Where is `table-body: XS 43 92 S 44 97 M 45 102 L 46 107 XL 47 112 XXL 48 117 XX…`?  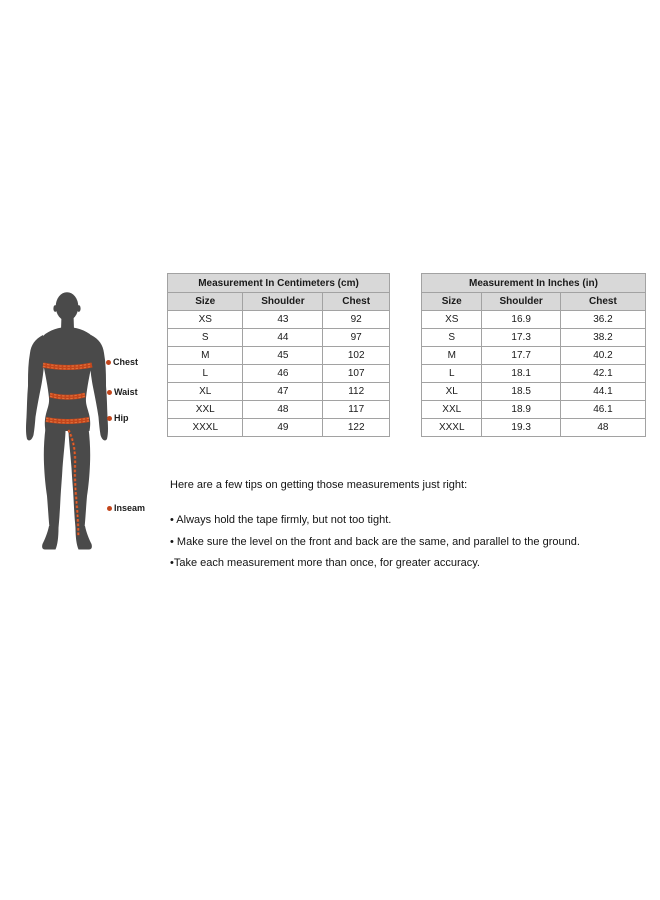 table-body: XS 43 92 S 44 97 M 45 102 L 46 107 XL 47 112 XXL 48 117 XX… is located at coordinates (278, 373).